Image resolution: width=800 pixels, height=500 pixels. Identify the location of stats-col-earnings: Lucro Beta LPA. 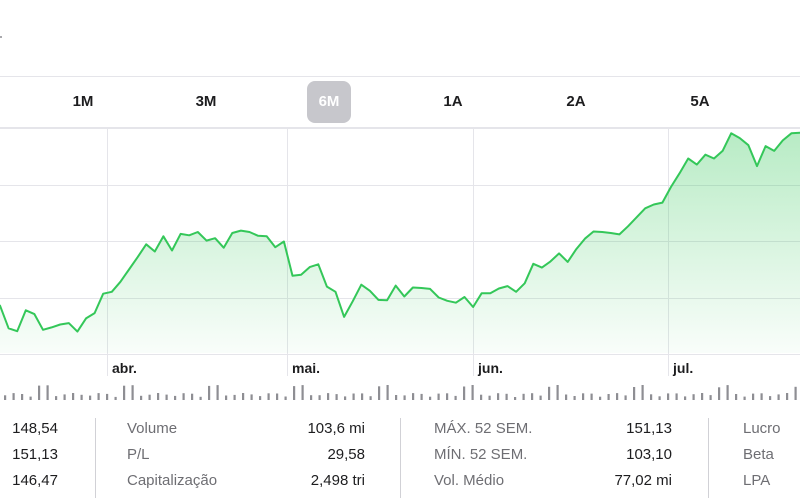
(771, 455).